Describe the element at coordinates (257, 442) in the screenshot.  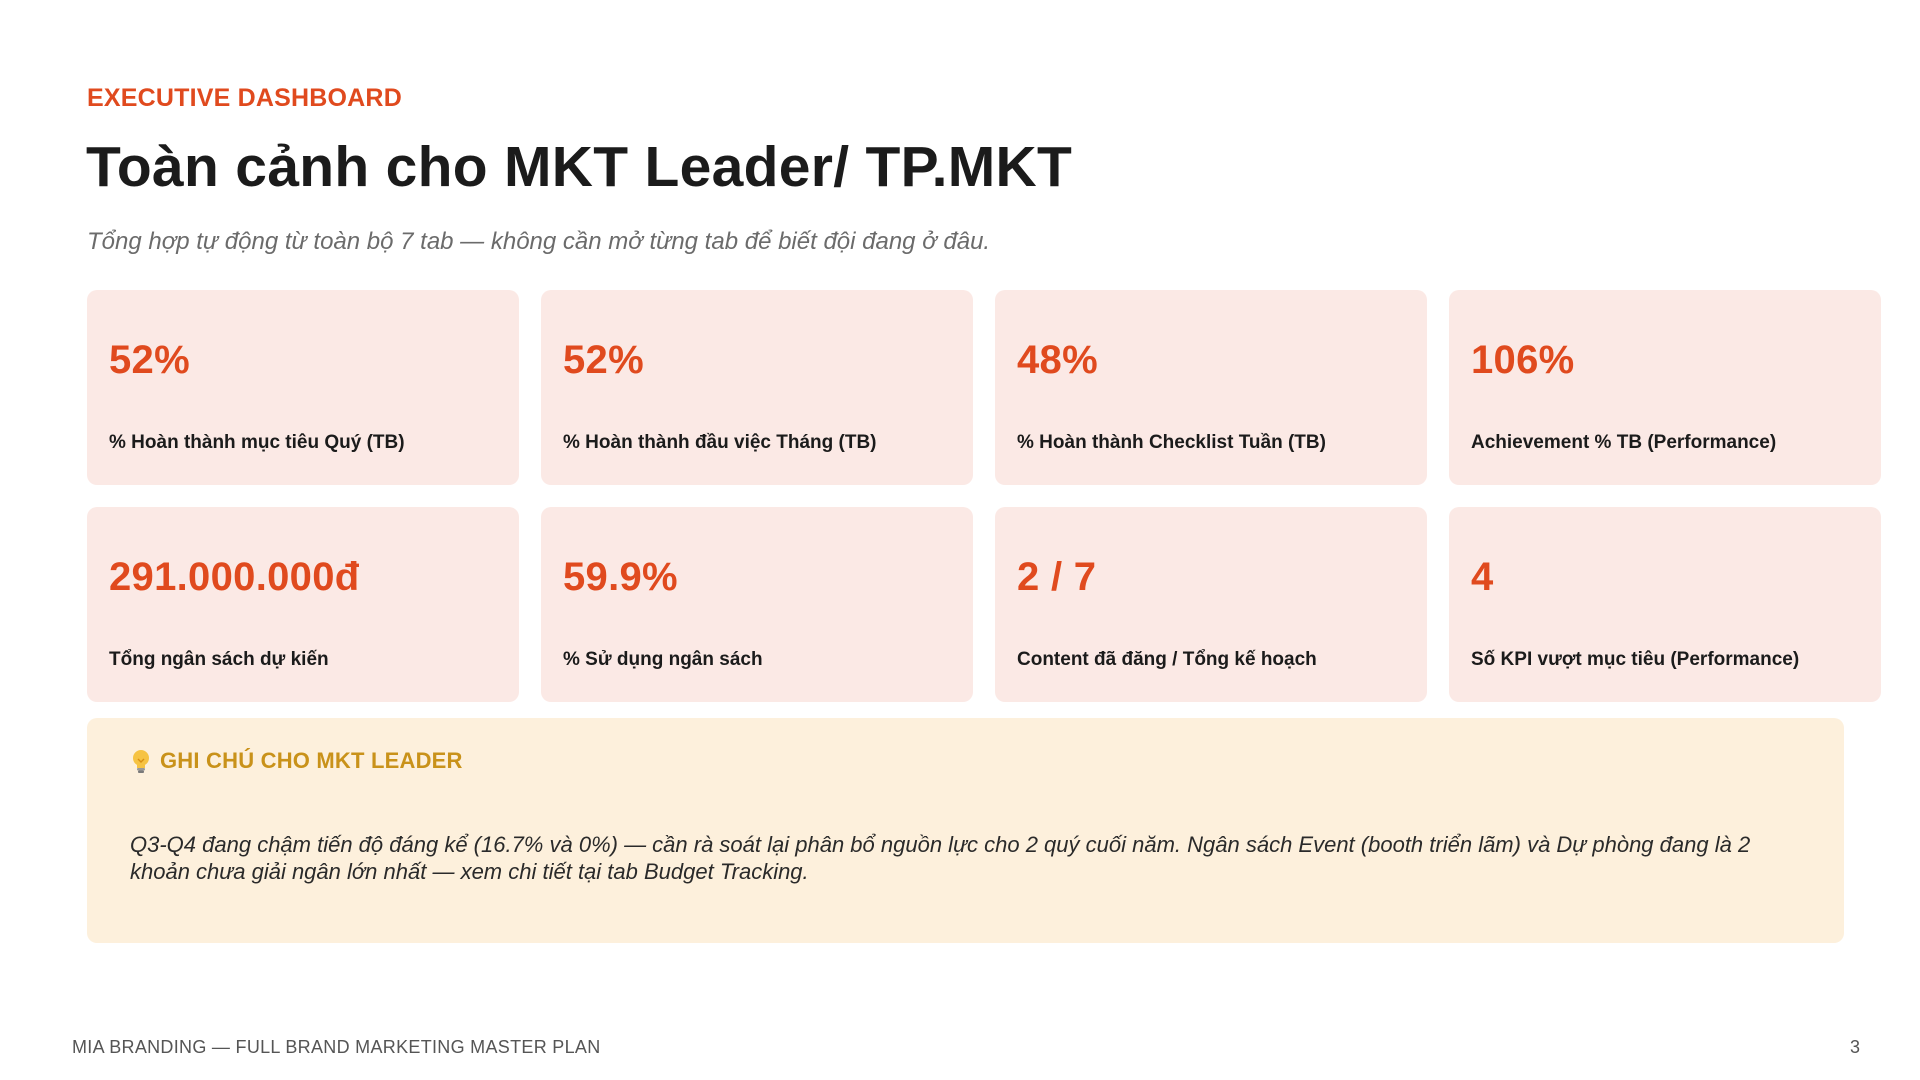
I see `kpi-label: % Hoàn thành mục tiêu Quý (TB)` at that location.